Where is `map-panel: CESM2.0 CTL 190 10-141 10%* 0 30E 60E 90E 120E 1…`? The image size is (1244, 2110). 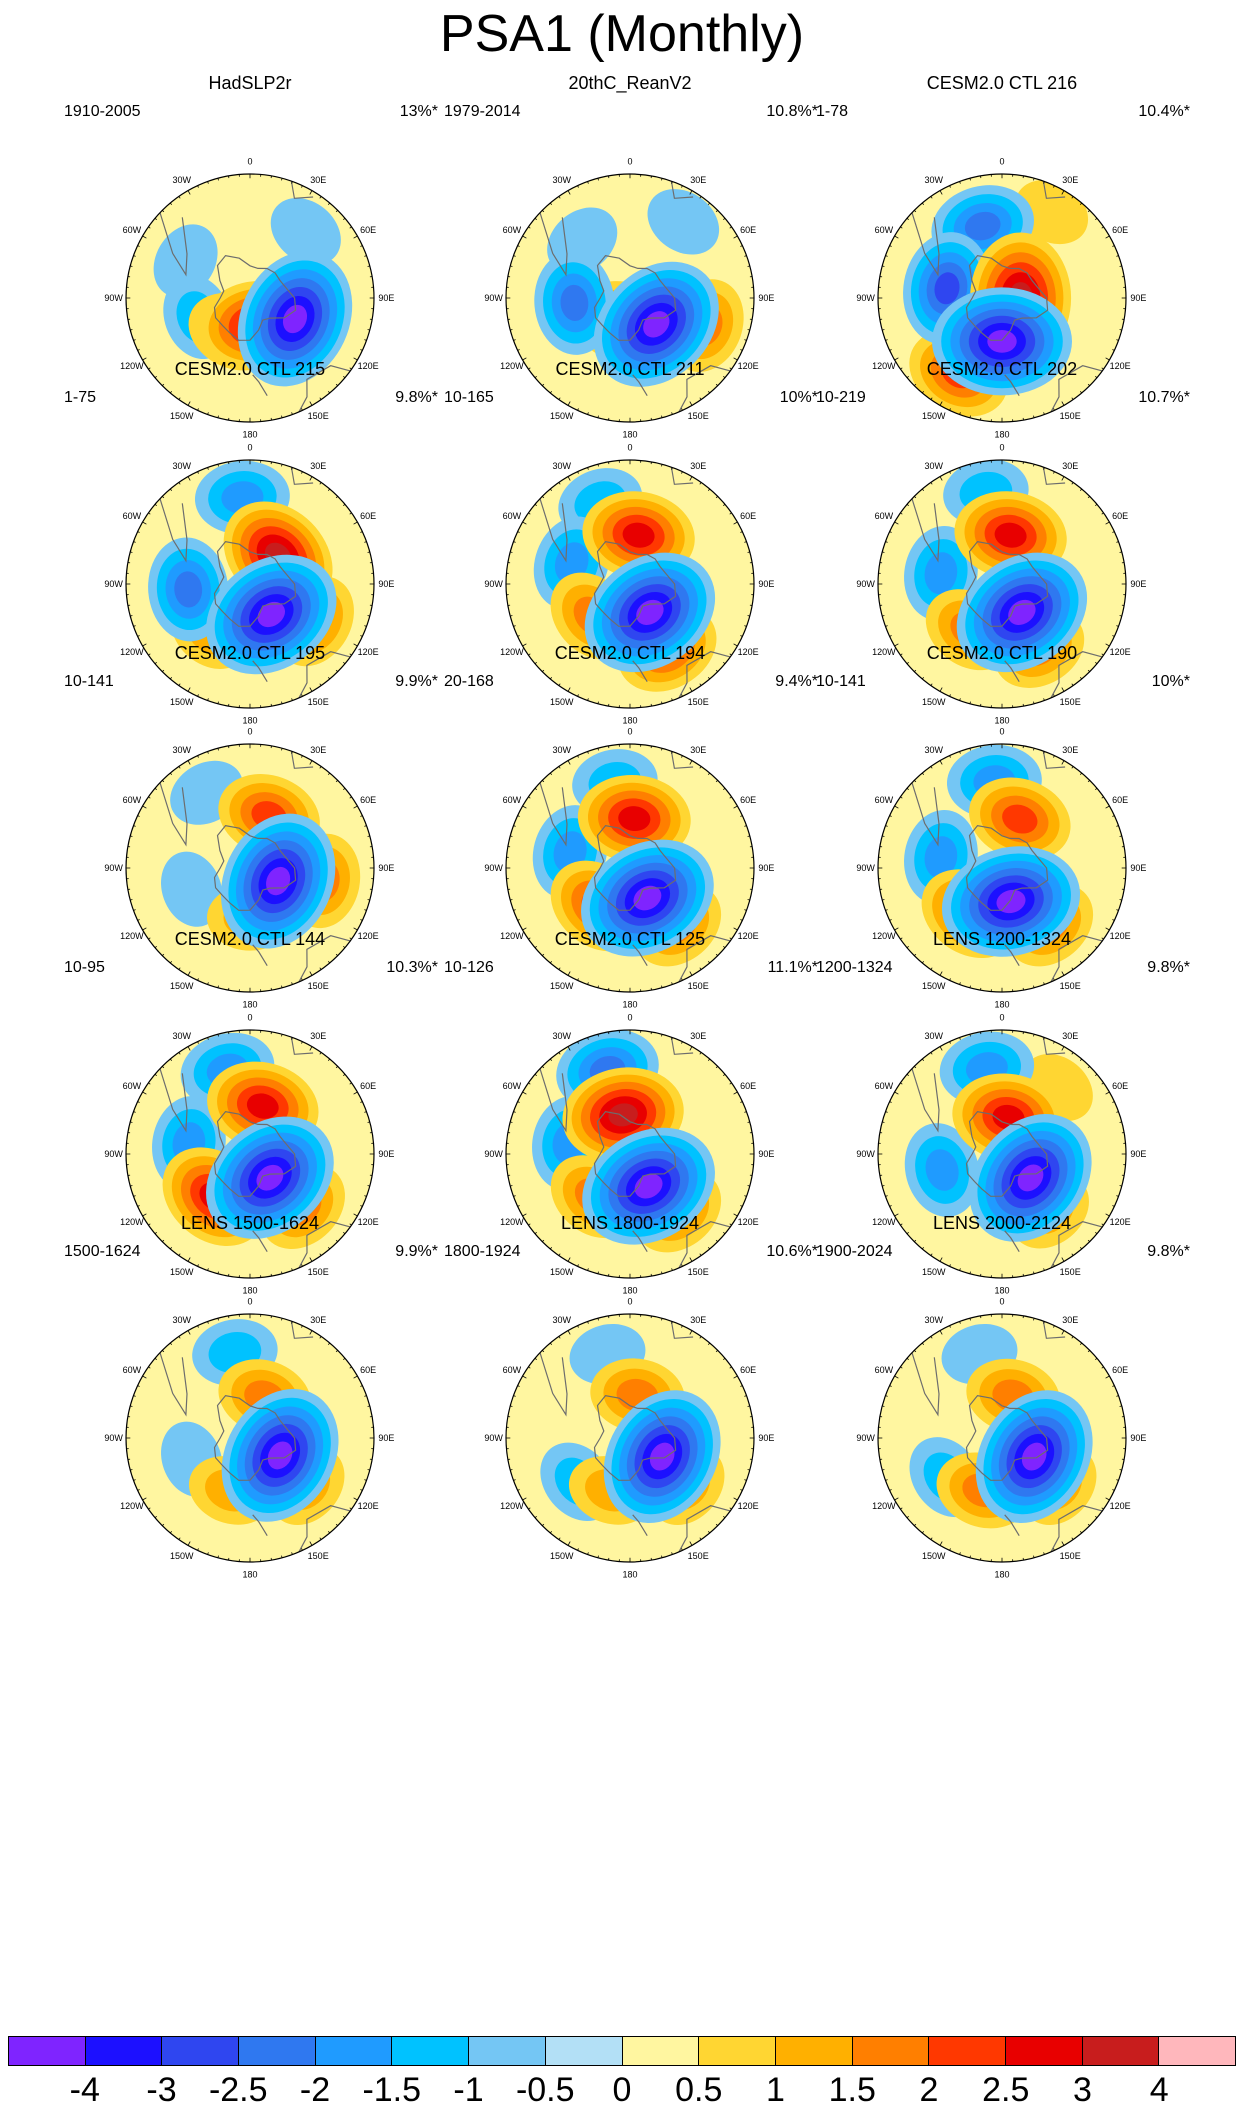 map-panel: CESM2.0 CTL 190 10-141 10%* 0 30E 60E 90E 120E 1… is located at coordinates (1002, 834).